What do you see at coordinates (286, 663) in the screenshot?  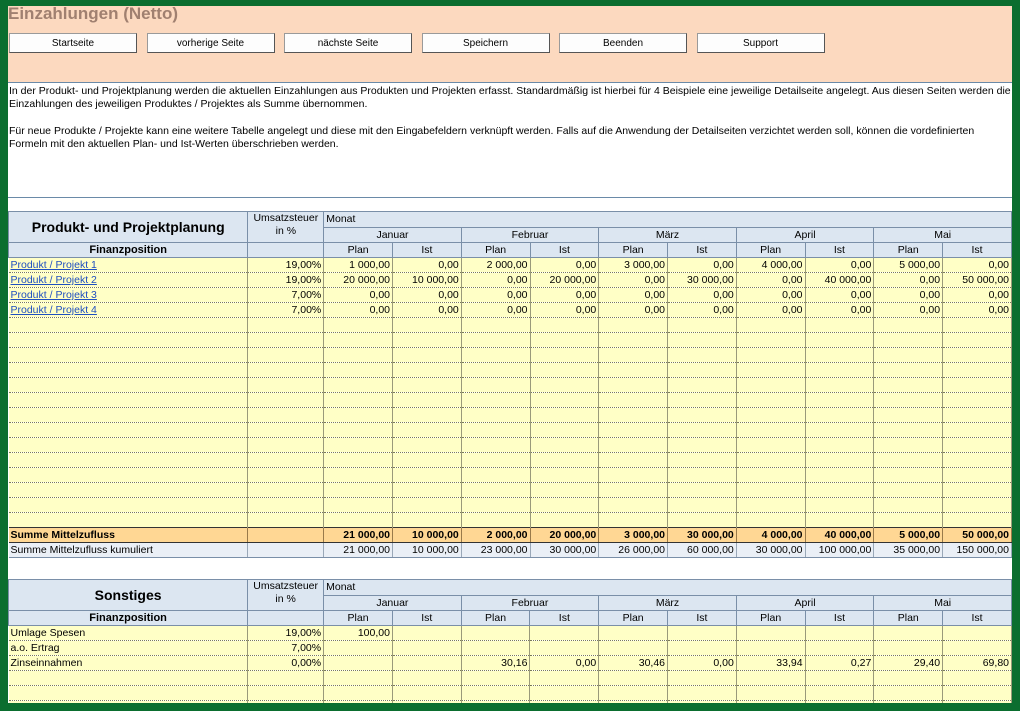 I see `ust-cell: 0,00%` at bounding box center [286, 663].